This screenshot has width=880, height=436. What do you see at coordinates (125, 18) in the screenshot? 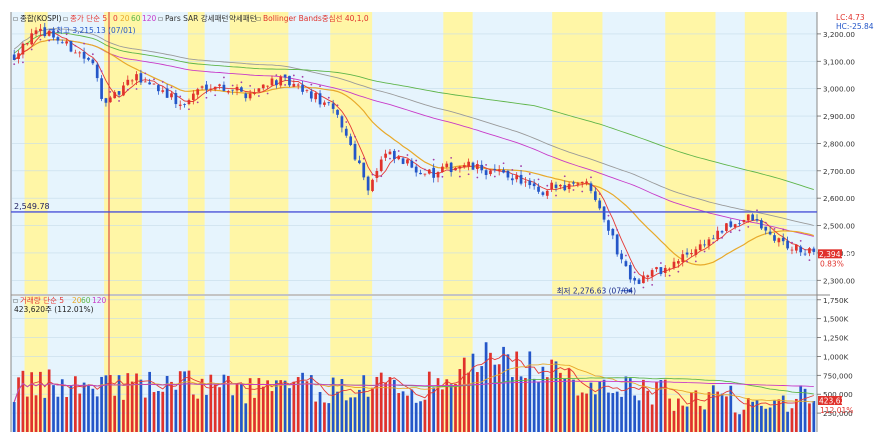
I see `legend-ma-20: 20` at bounding box center [125, 18].